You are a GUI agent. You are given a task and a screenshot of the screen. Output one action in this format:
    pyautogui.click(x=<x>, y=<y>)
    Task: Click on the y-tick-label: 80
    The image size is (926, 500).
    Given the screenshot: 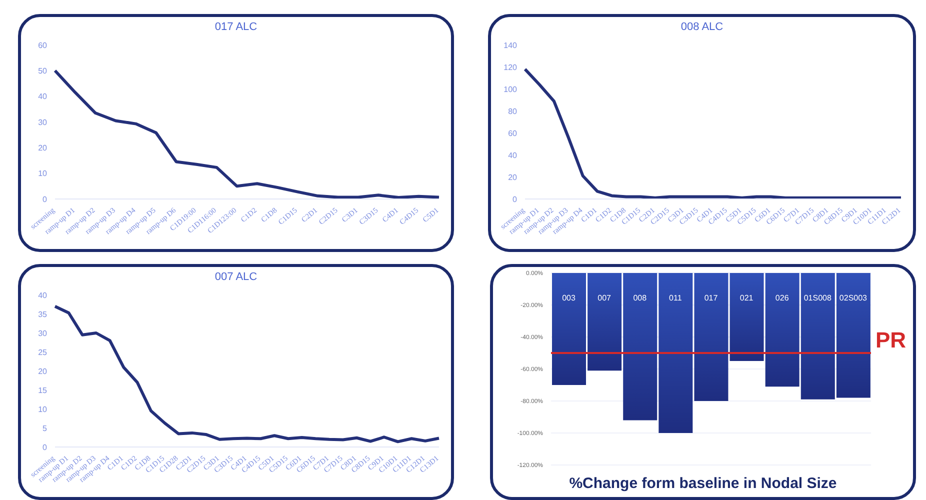 What is the action you would take?
    pyautogui.click(x=513, y=111)
    